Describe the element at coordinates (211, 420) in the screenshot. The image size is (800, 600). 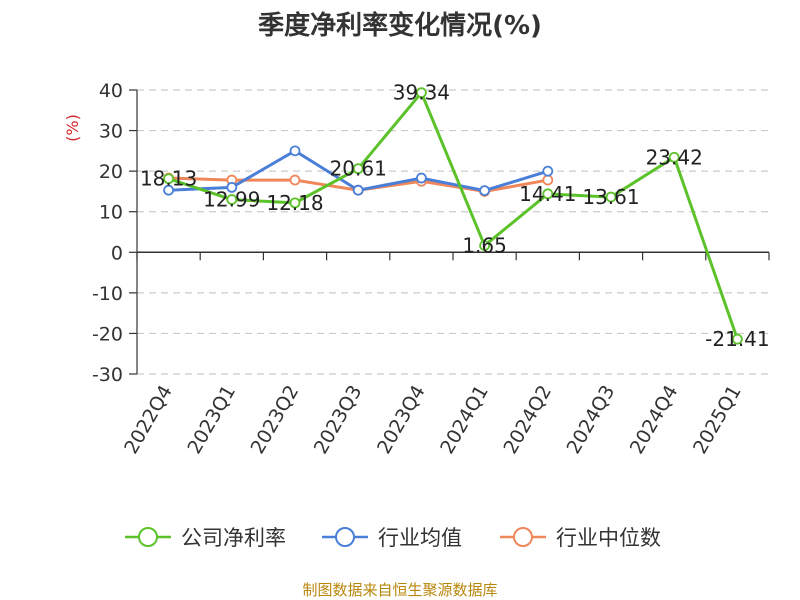
I see `x-tick-label: 2023Q1` at that location.